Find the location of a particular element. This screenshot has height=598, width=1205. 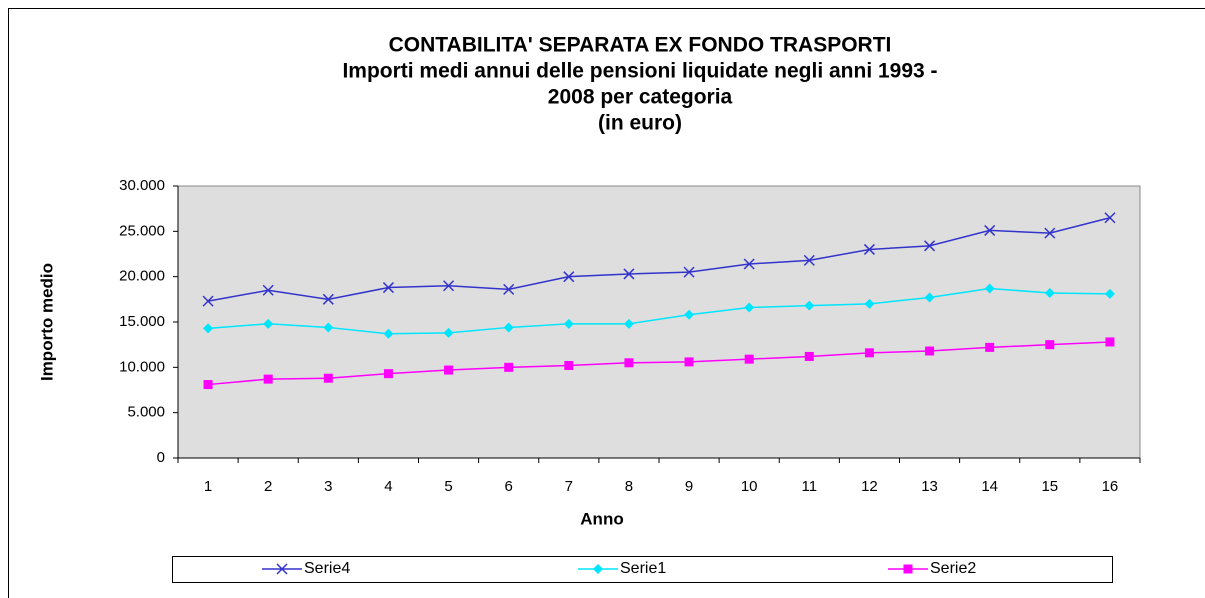

x-tick-label: 8 is located at coordinates (629, 486).